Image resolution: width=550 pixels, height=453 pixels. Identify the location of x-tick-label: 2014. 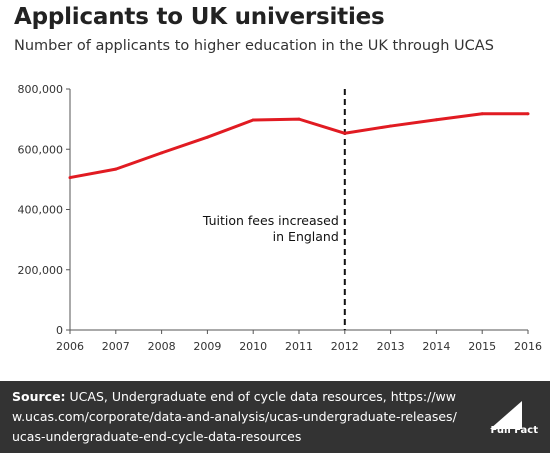
(436, 346).